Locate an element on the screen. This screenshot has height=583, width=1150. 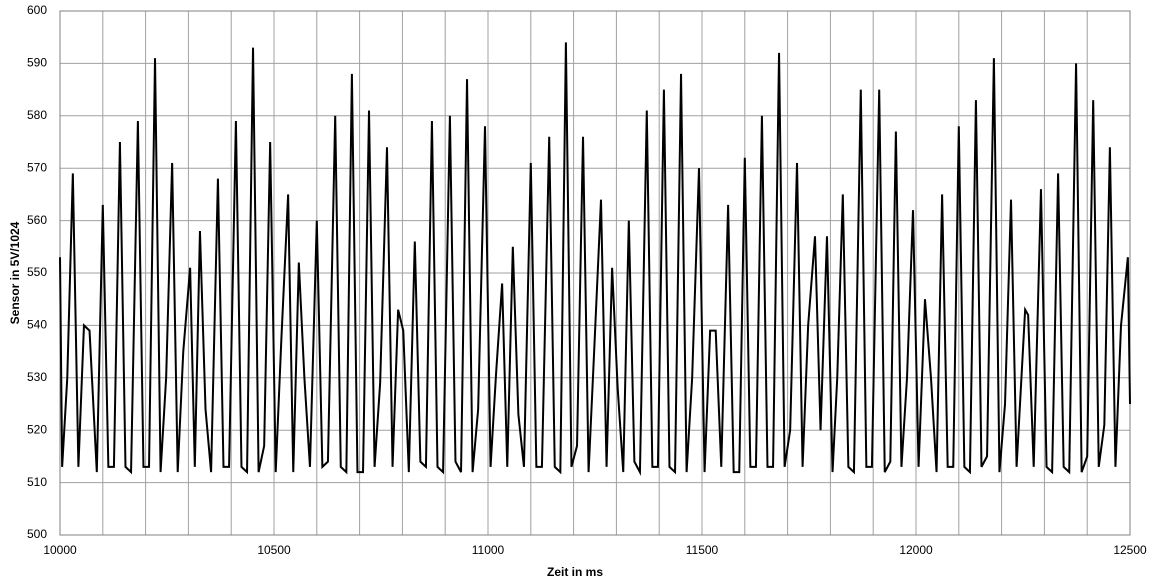
y-tick-label: 590 is located at coordinates (37, 63).